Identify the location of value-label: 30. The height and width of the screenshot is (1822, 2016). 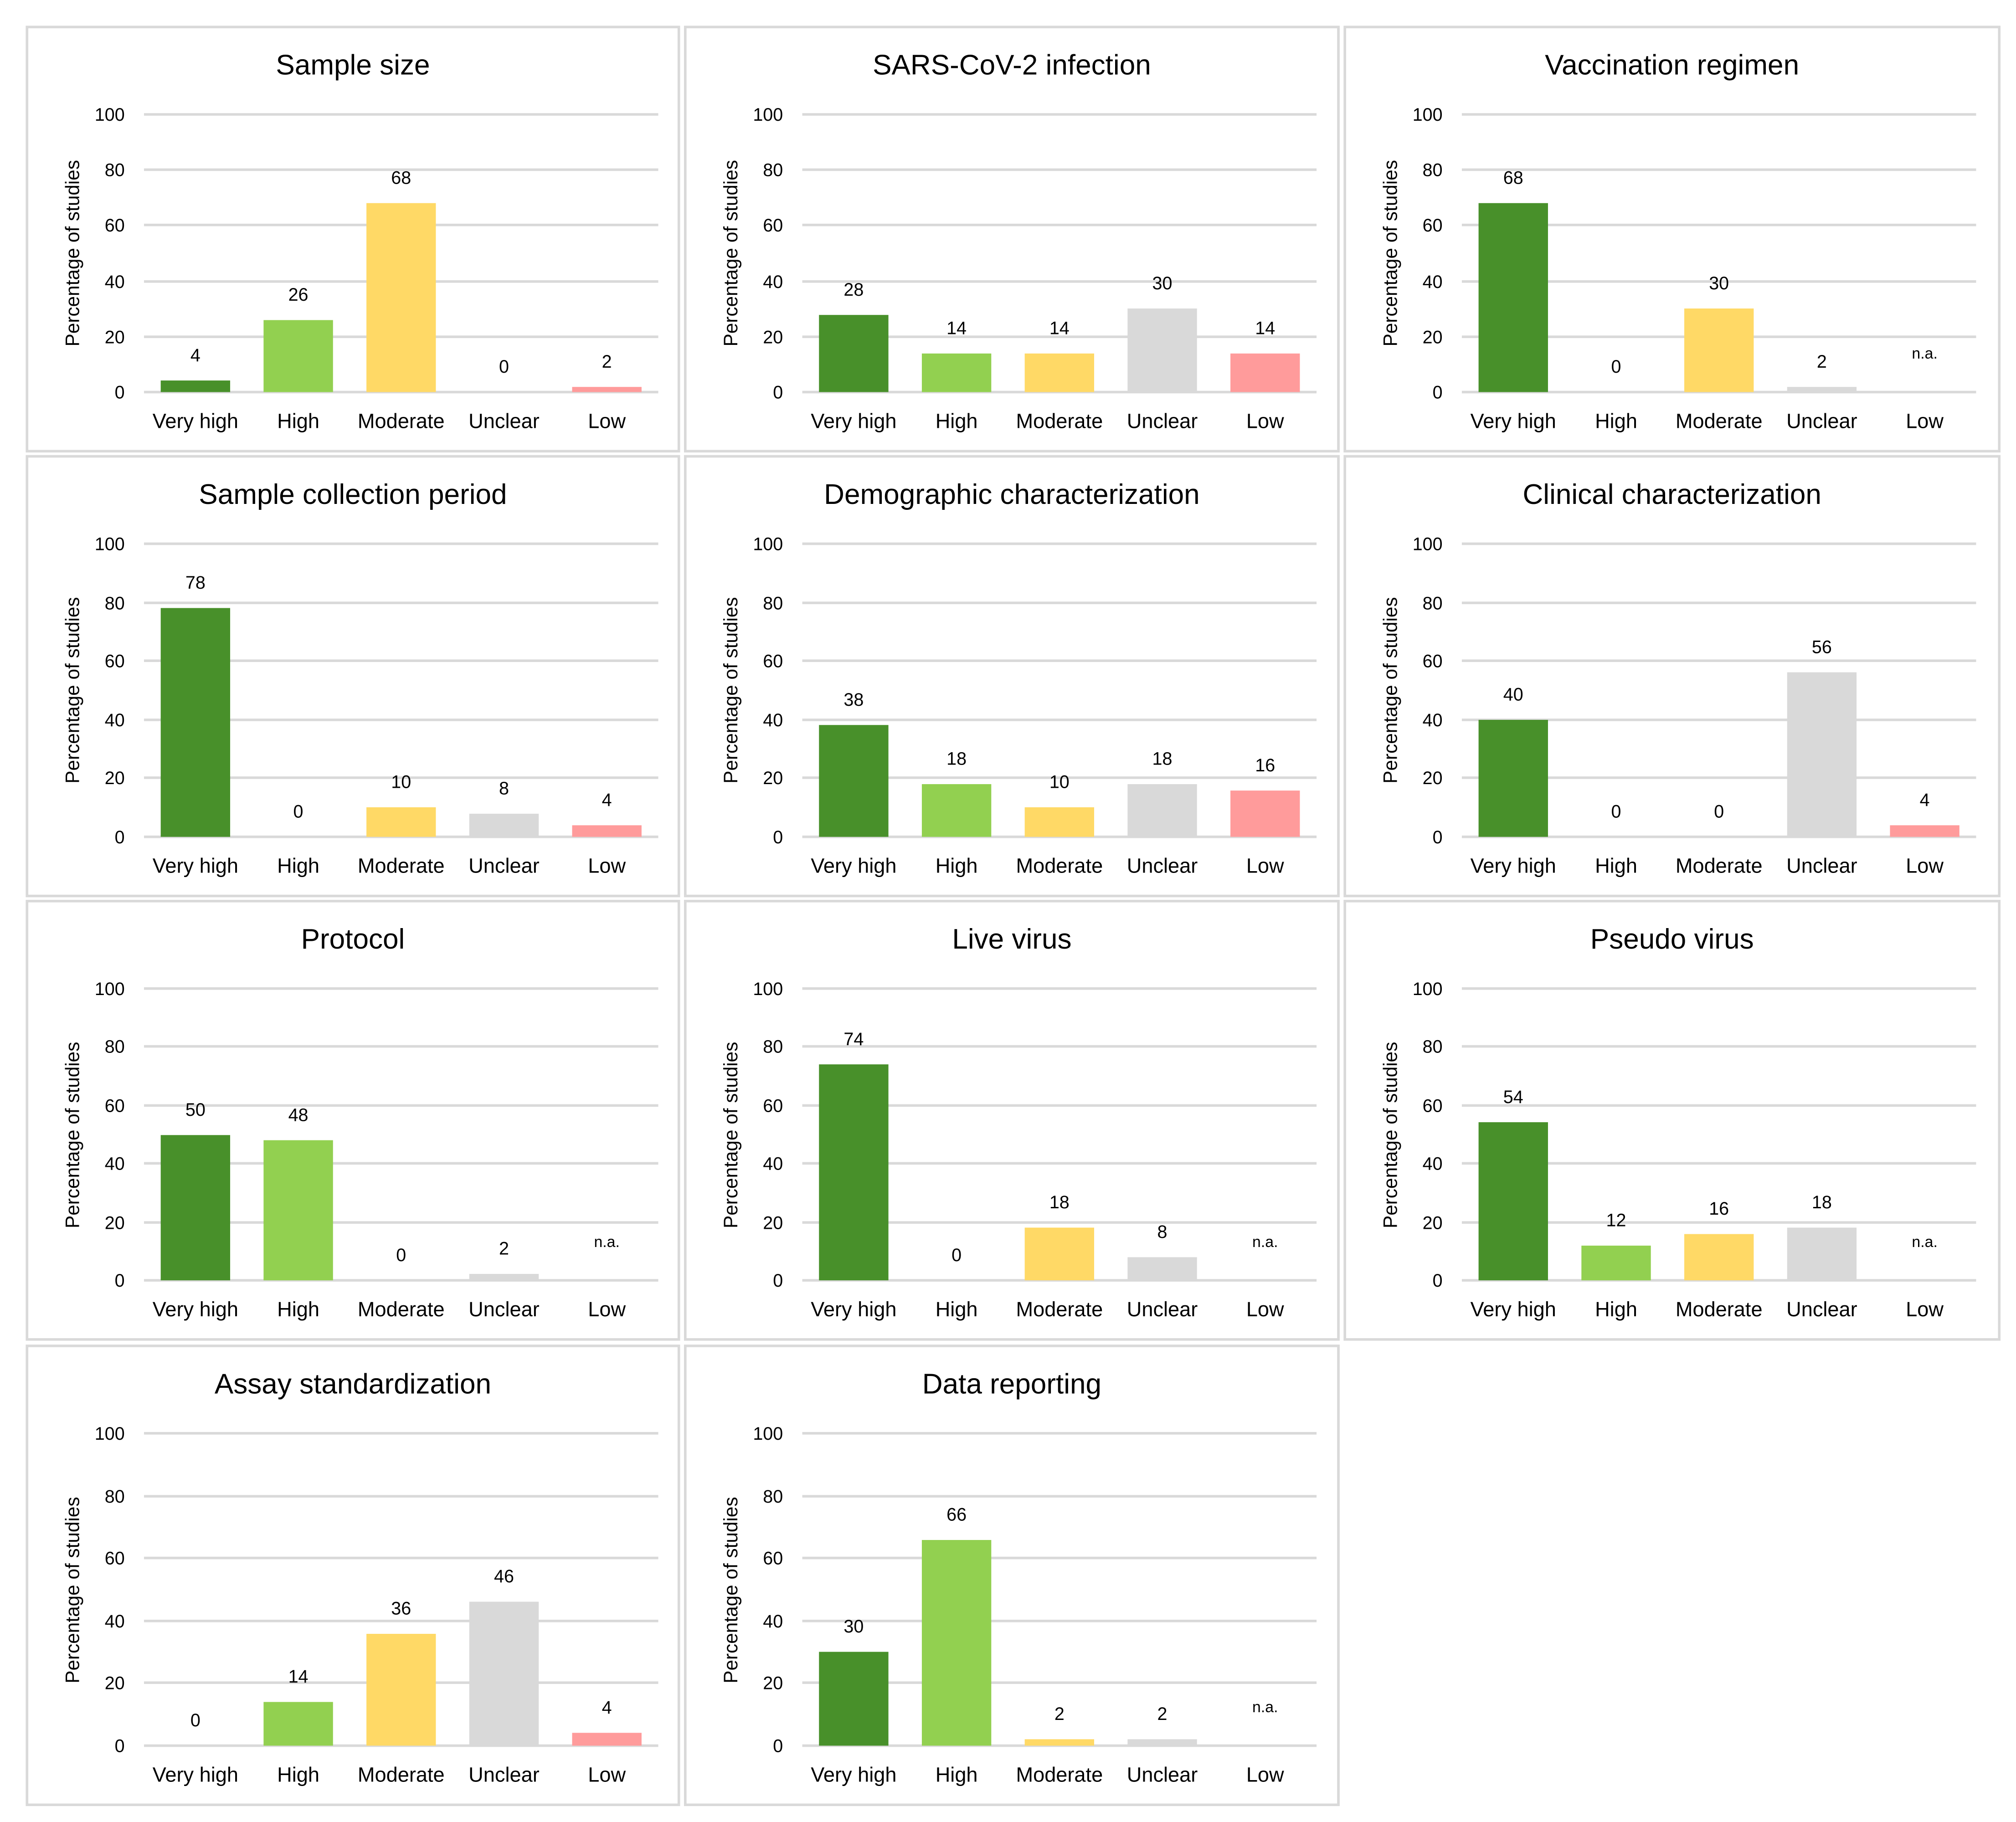
(853, 1626).